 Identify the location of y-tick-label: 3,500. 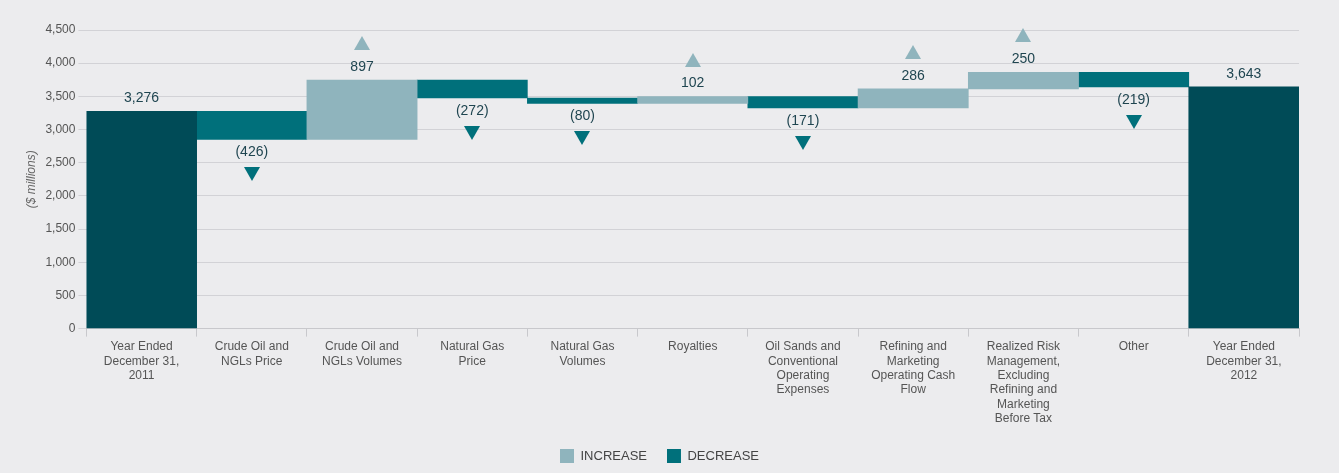
(60, 95).